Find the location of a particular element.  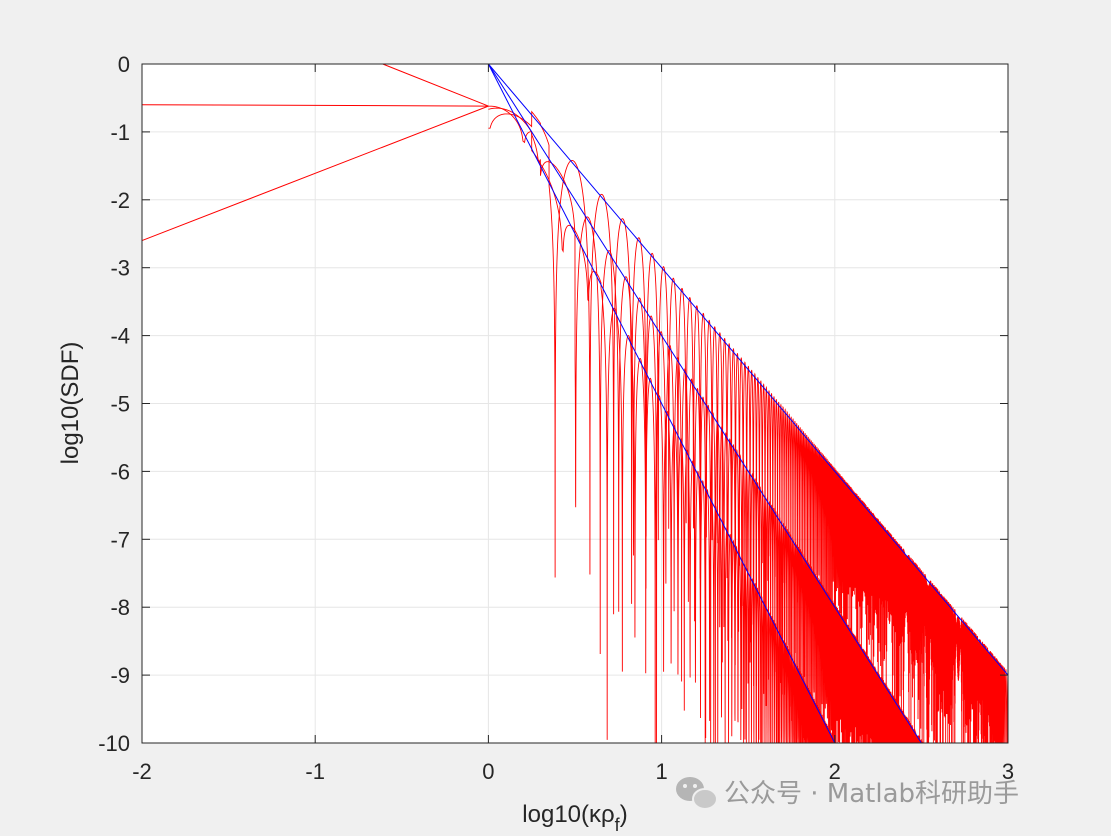

y-tick-label: -4 is located at coordinates (120, 336).